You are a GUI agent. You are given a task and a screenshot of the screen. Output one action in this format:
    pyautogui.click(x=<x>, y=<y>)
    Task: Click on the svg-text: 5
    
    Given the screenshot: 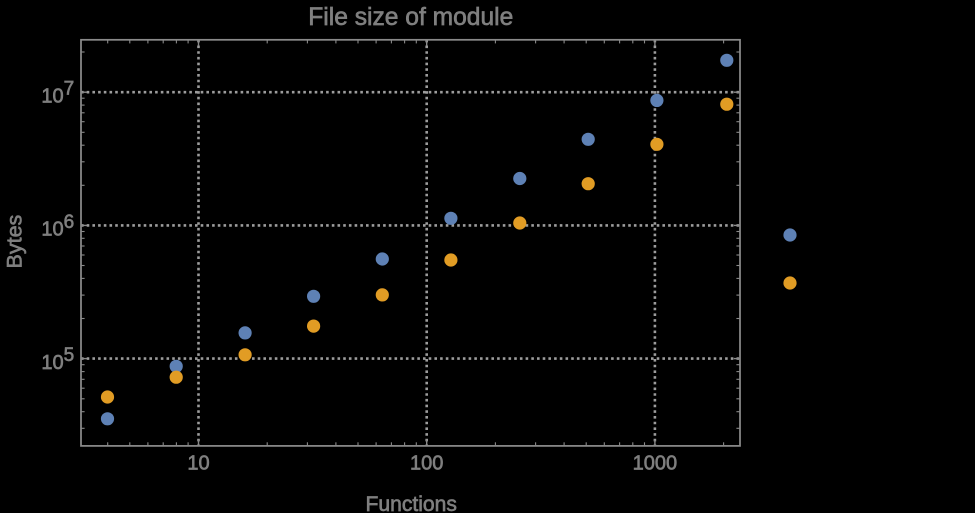 What is the action you would take?
    pyautogui.click(x=69, y=355)
    